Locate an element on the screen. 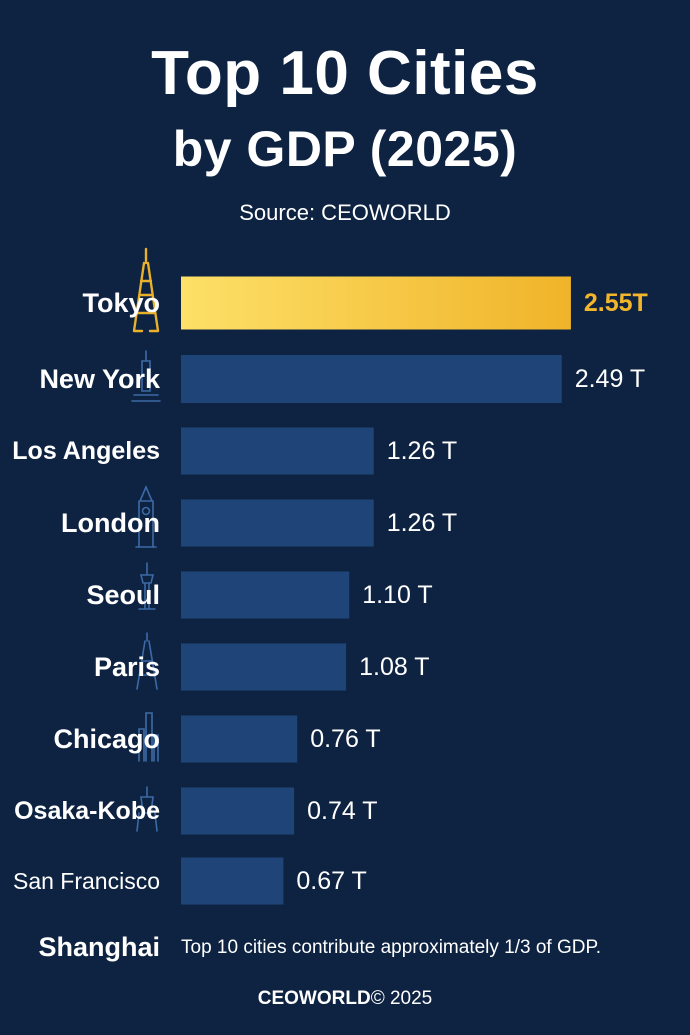  copyright-brand: CEOWORLD is located at coordinates (314, 998).